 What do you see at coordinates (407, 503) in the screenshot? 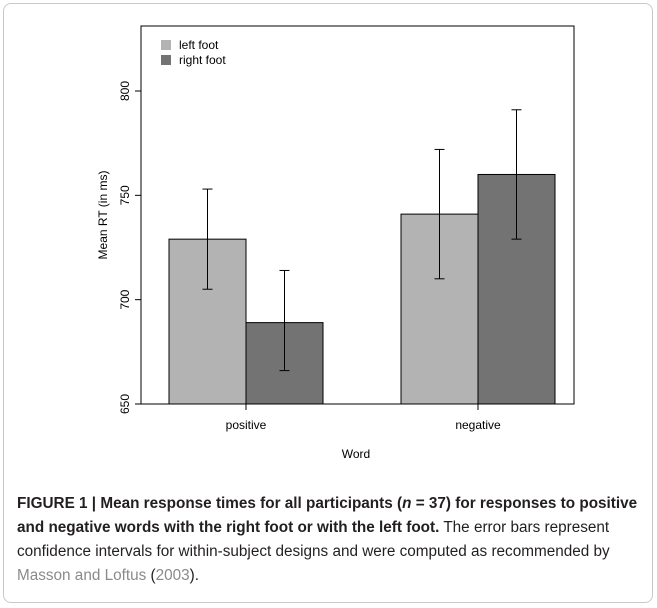
I see `caption-n-variable: n` at bounding box center [407, 503].